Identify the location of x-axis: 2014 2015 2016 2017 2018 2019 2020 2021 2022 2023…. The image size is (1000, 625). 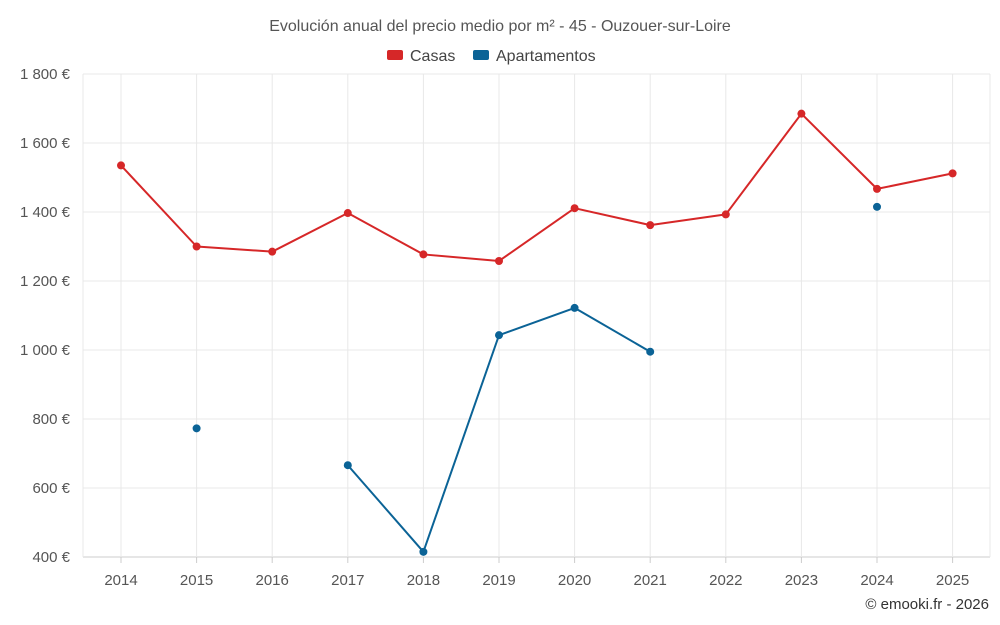
(536, 573).